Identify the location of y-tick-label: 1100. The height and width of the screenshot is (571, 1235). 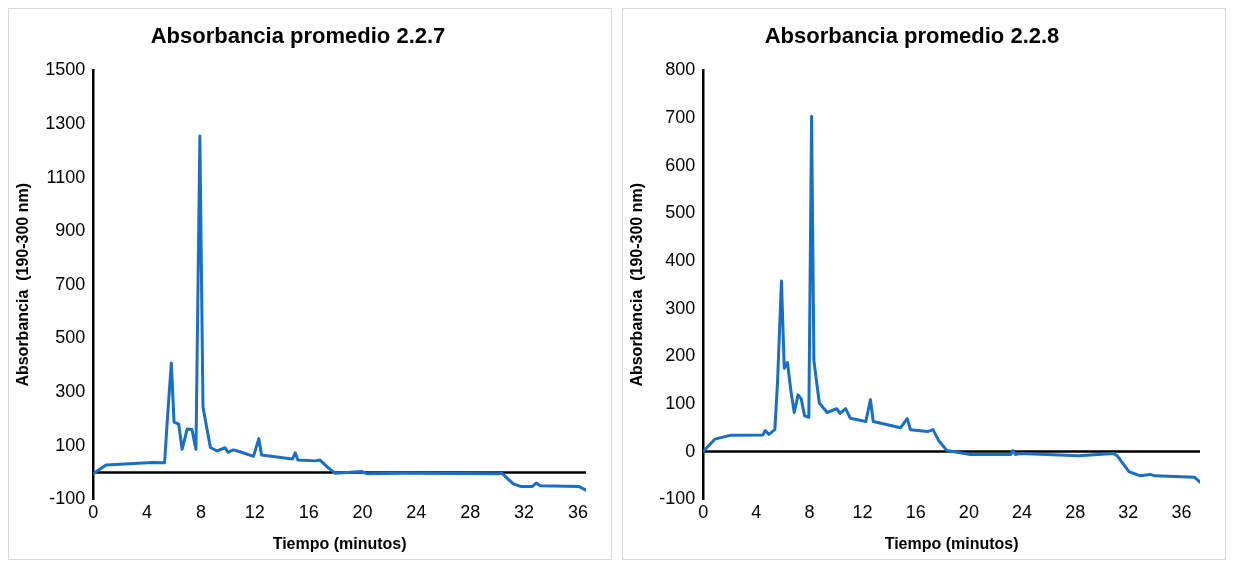
(66, 176).